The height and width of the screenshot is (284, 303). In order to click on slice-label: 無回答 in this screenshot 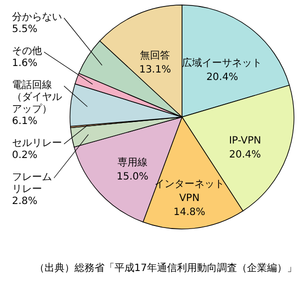, I will do `click(155, 55)`.